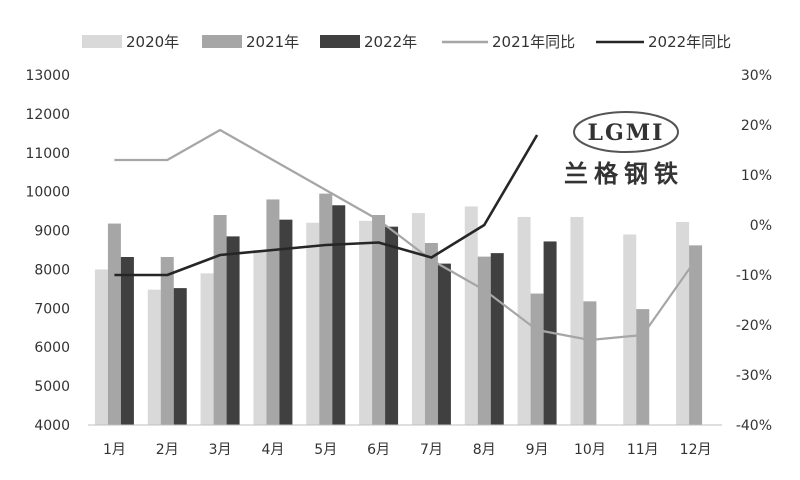  I want to click on left-tick-label: 11000, so click(47, 154).